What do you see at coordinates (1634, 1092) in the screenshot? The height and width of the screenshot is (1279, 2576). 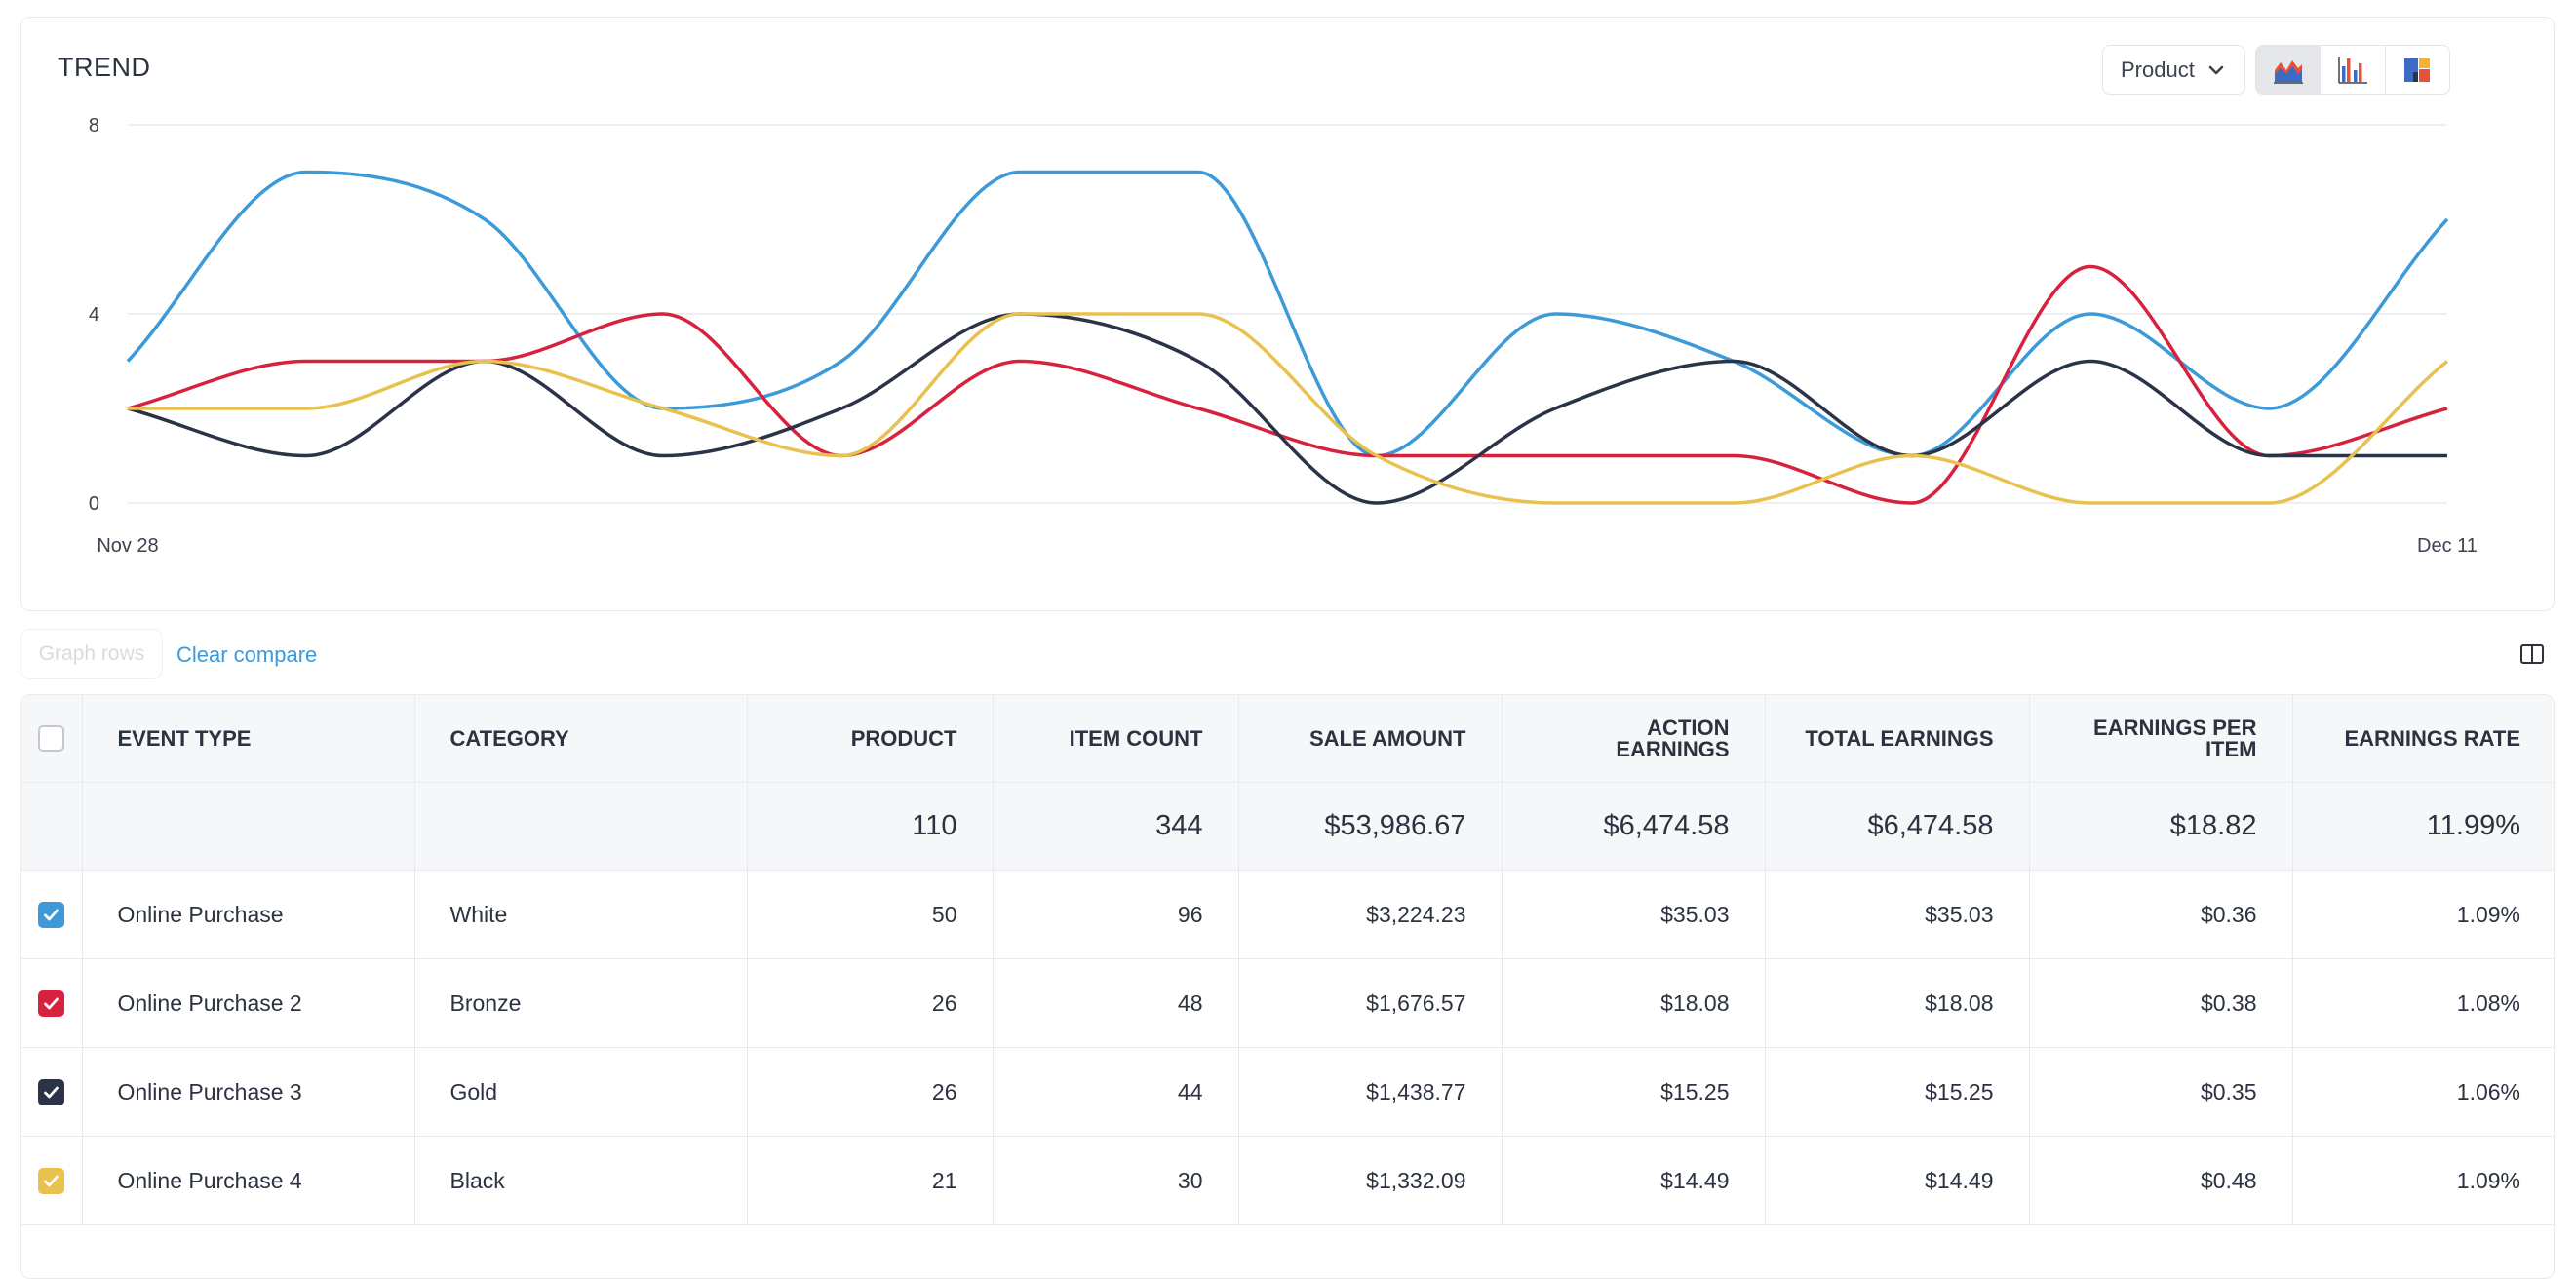 I see `cell-action-earnings: $15.25` at bounding box center [1634, 1092].